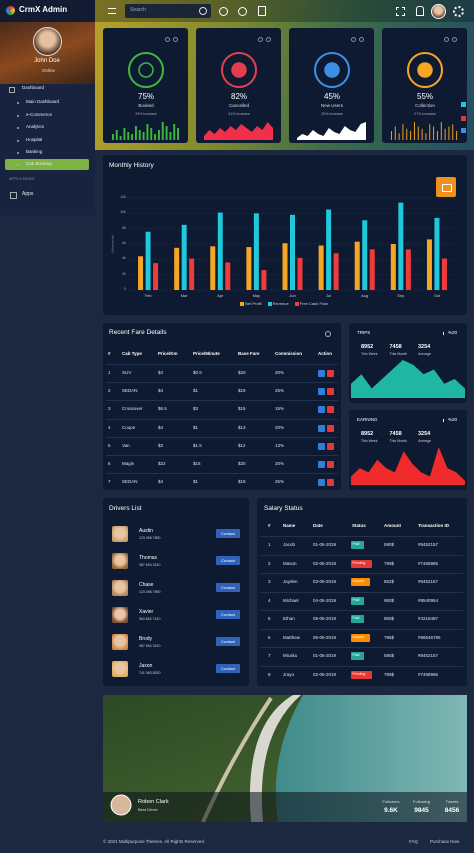 Image resolution: width=474 pixels, height=853 pixels. What do you see at coordinates (253, 303) in the screenshot?
I see `legend-label: Net Profit` at bounding box center [253, 303].